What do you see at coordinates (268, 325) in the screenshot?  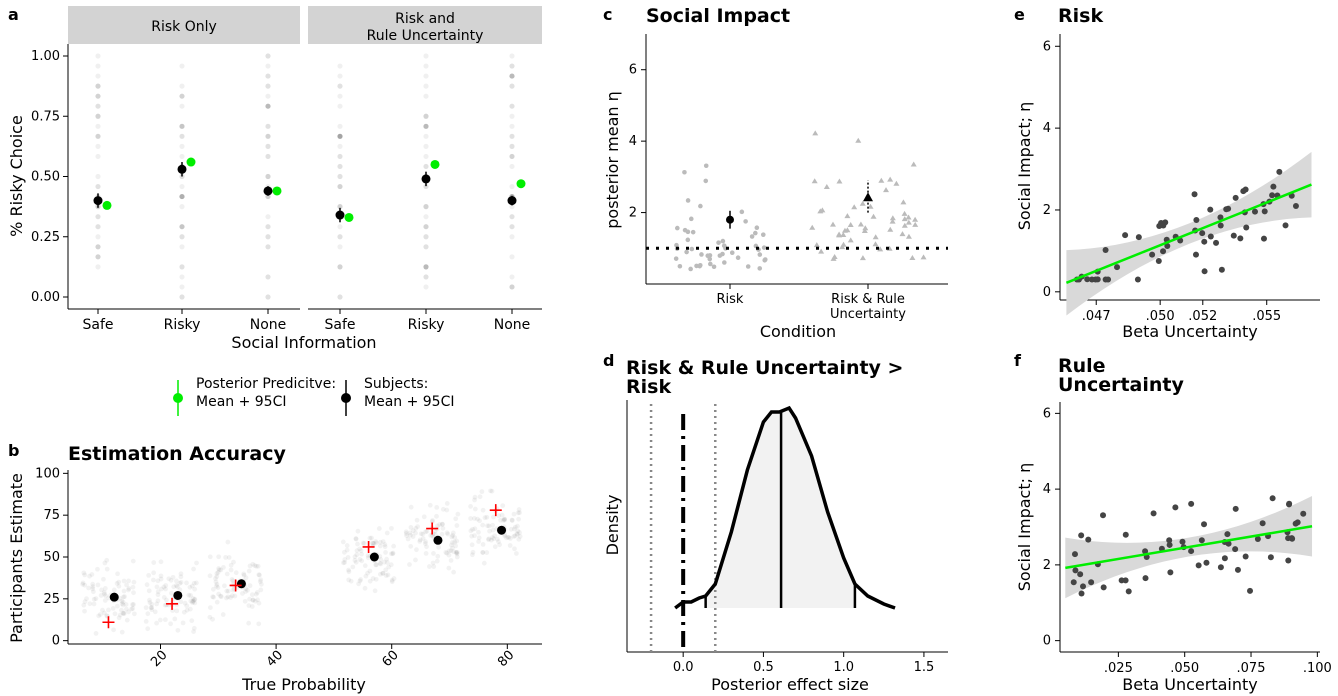 I see `x-tick-label: None` at bounding box center [268, 325].